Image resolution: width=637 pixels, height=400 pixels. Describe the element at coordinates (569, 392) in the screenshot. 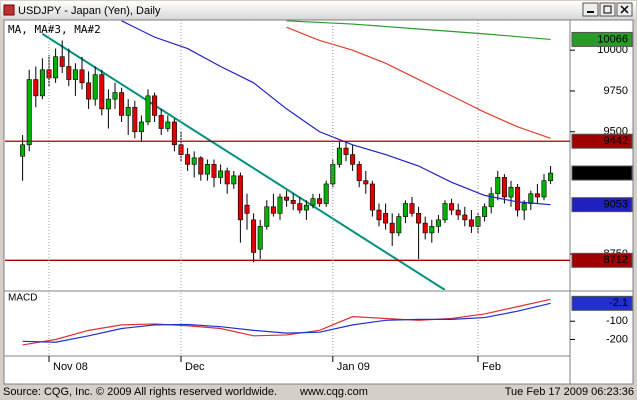

I see `footer-timestamp: Tue Feb 17 2009 06:23:36` at that location.